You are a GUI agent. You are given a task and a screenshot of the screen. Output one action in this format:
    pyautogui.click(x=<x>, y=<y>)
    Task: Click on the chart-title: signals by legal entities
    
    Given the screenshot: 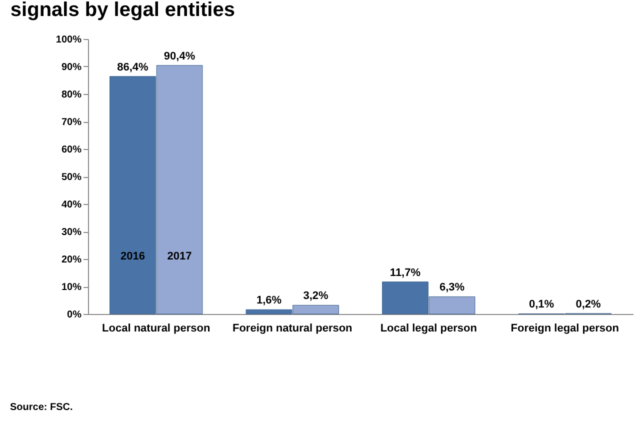 What is the action you would take?
    pyautogui.click(x=122, y=10)
    